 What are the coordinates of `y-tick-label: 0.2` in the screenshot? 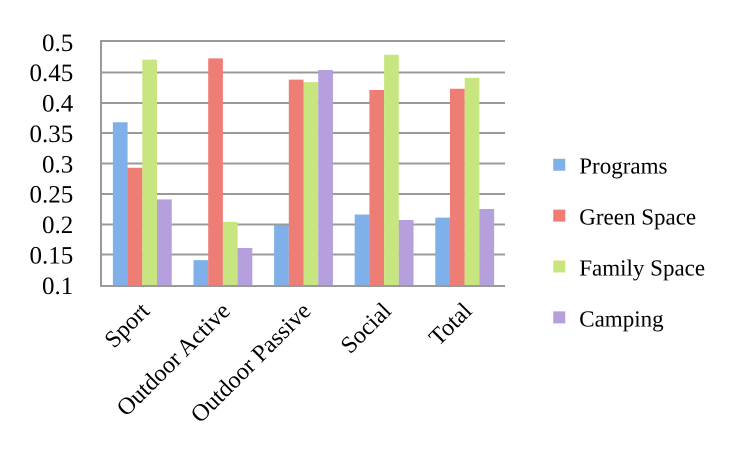 It's located at (58, 225).